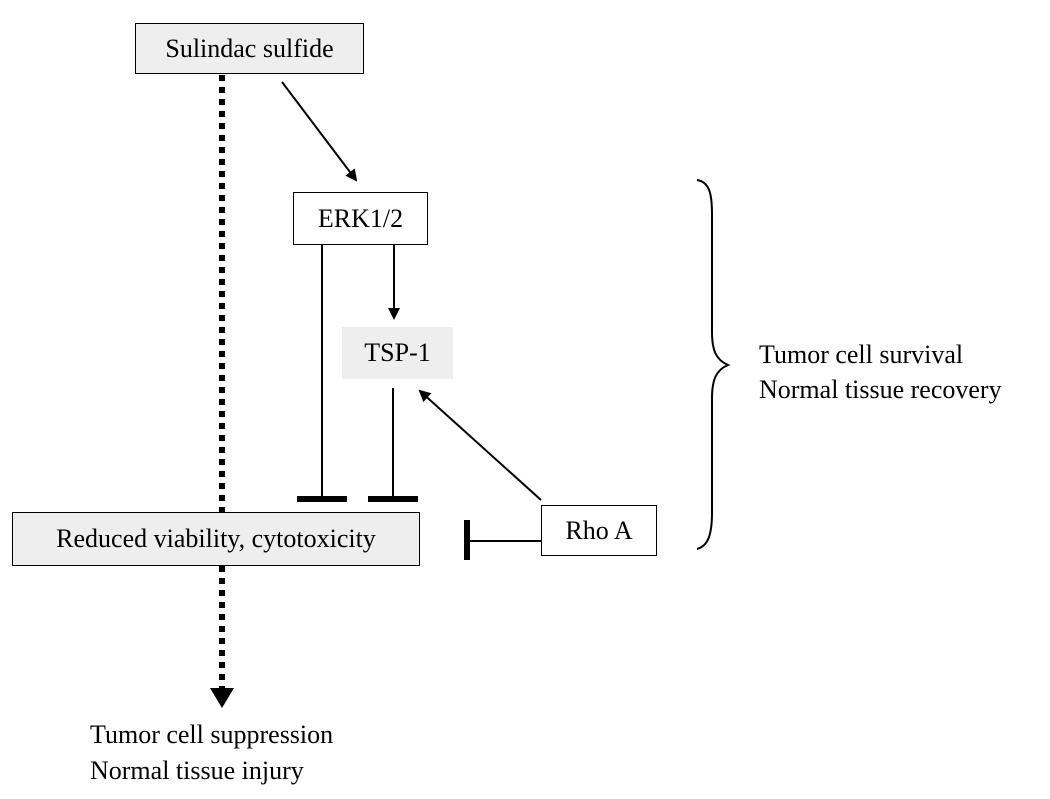 This screenshot has height=799, width=1050. I want to click on node-reduced-viability: Reduced viability, cytotoxicity, so click(216, 539).